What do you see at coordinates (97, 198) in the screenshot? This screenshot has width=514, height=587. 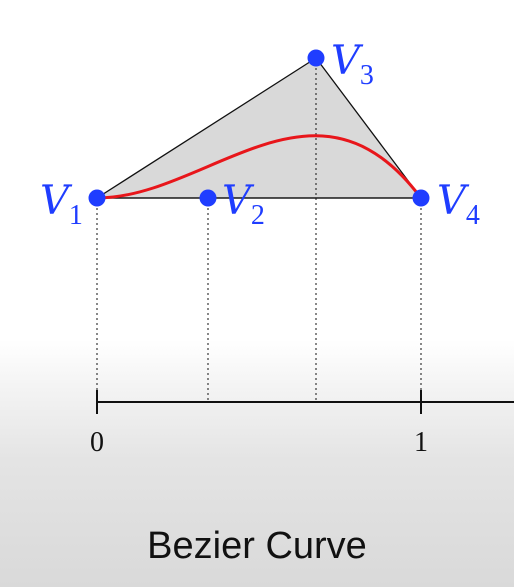 I see `control-point-v1` at bounding box center [97, 198].